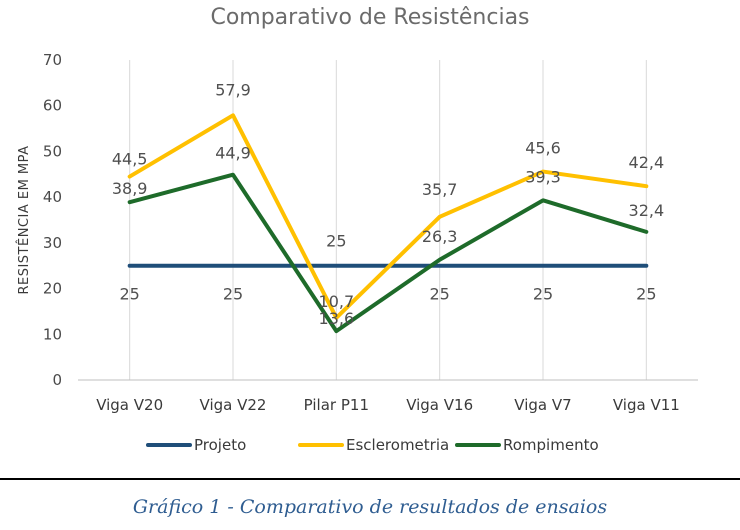  What do you see at coordinates (543, 176) in the screenshot?
I see `data-label-rompimento: 39,3` at bounding box center [543, 176].